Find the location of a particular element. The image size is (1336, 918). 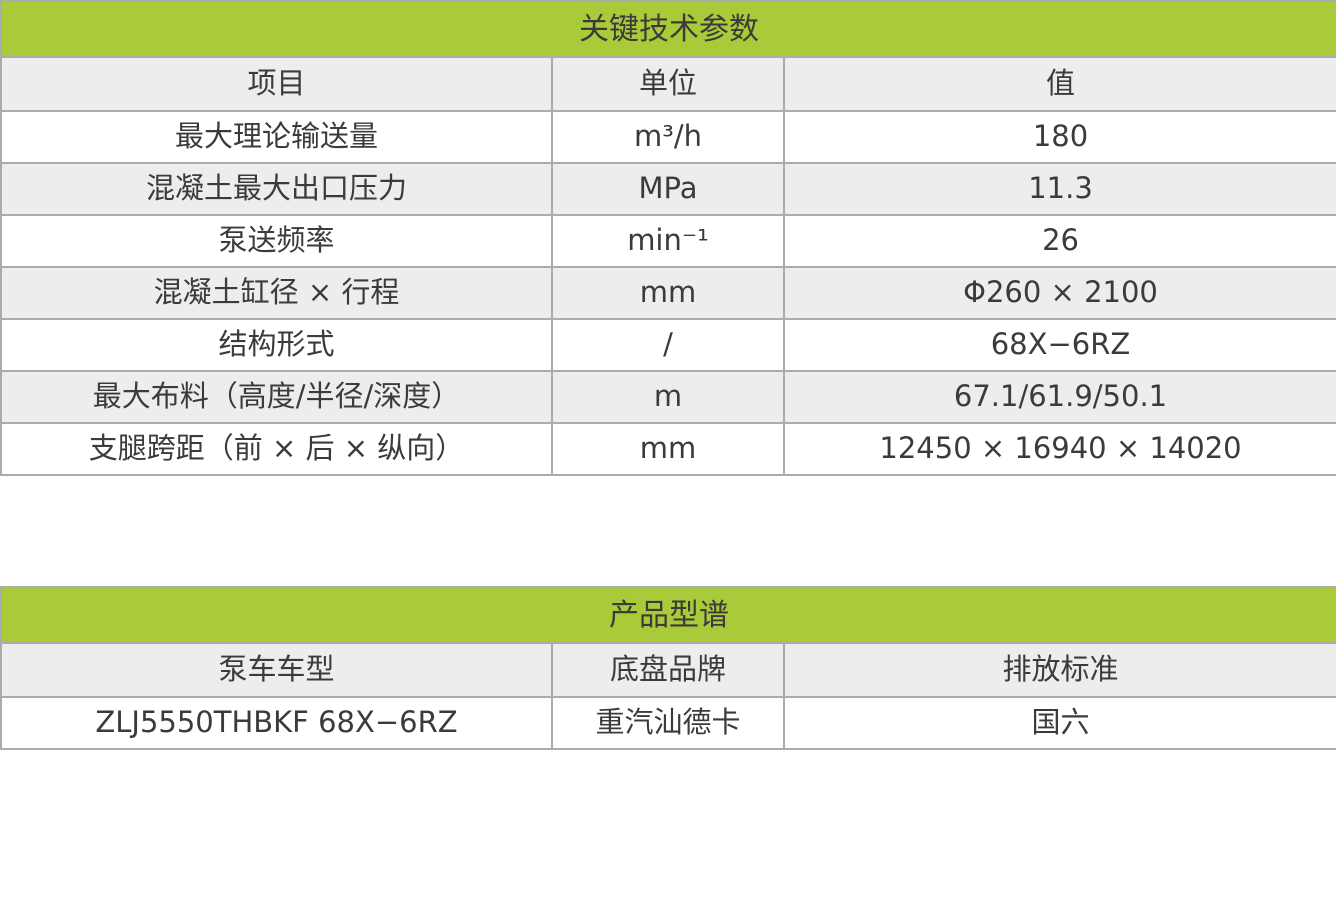

table-title: 关键技术参数 is located at coordinates (668, 29).